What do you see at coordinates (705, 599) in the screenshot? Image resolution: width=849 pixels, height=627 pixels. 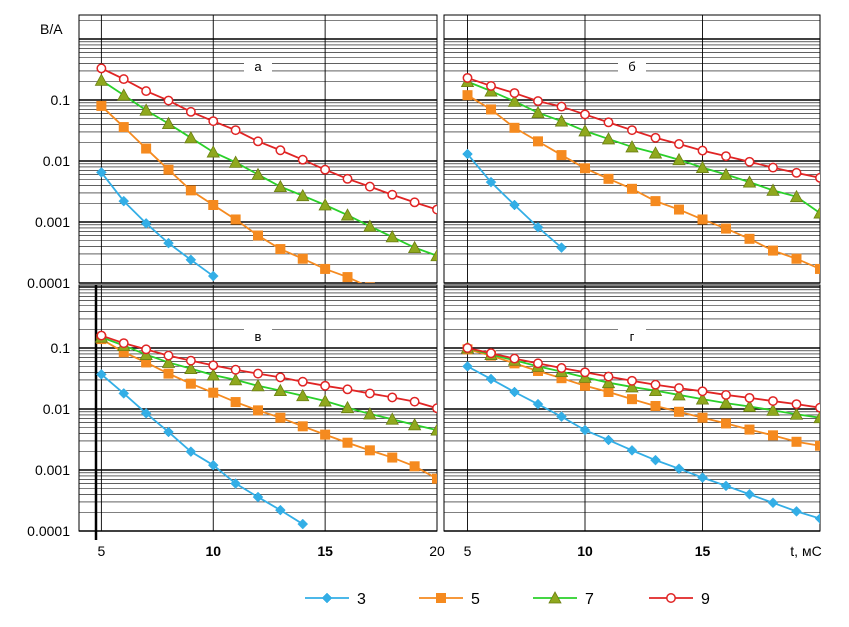 I see `legend-label: 9` at bounding box center [705, 599].